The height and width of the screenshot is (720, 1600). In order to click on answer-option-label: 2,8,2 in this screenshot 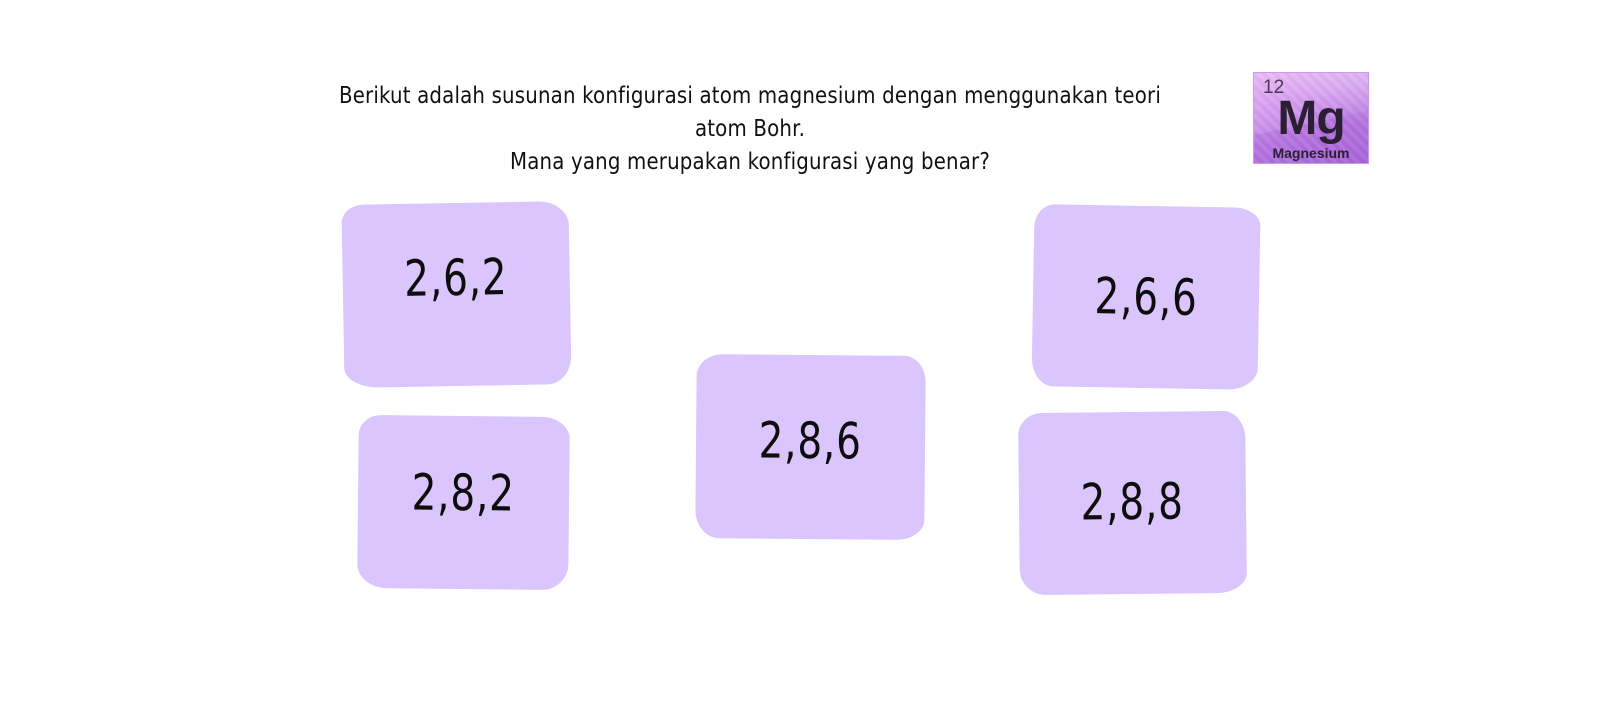, I will do `click(464, 492)`.